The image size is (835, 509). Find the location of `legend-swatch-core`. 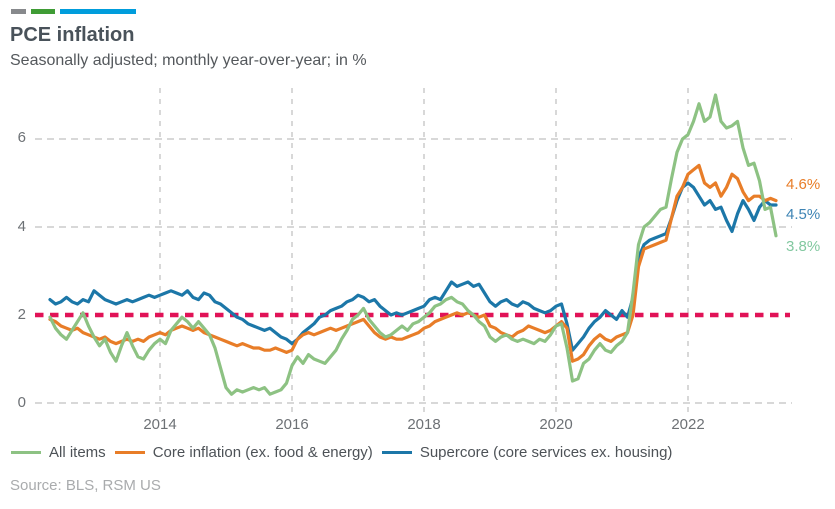

legend-swatch-core is located at coordinates (129, 452).